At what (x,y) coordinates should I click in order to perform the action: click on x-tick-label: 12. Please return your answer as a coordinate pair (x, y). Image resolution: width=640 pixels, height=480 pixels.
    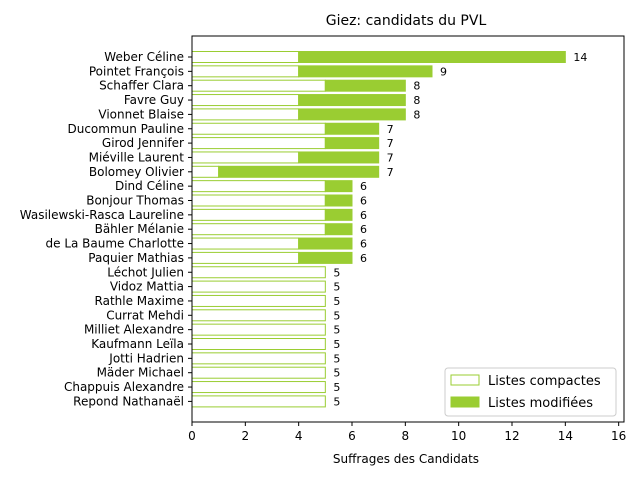
    Looking at the image, I should click on (511, 436).